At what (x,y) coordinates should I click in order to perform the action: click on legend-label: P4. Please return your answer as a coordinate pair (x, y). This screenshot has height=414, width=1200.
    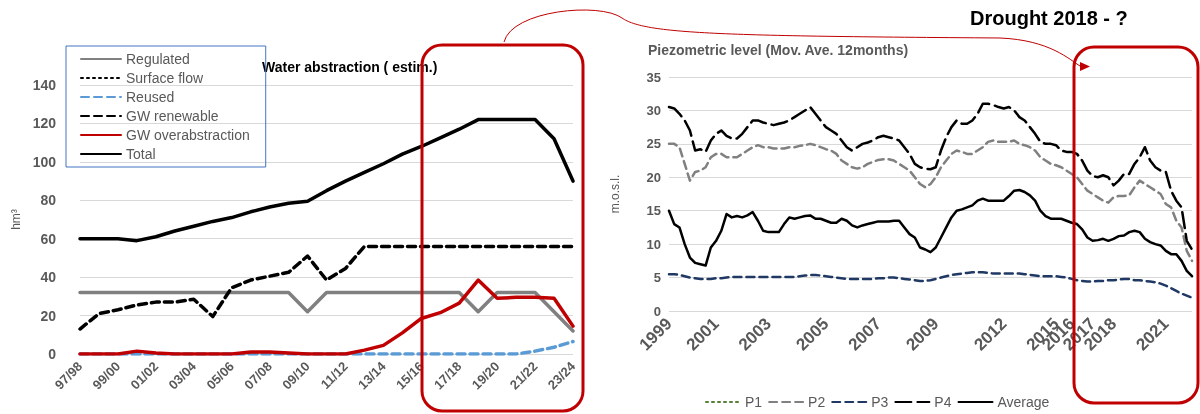
    Looking at the image, I should click on (943, 402).